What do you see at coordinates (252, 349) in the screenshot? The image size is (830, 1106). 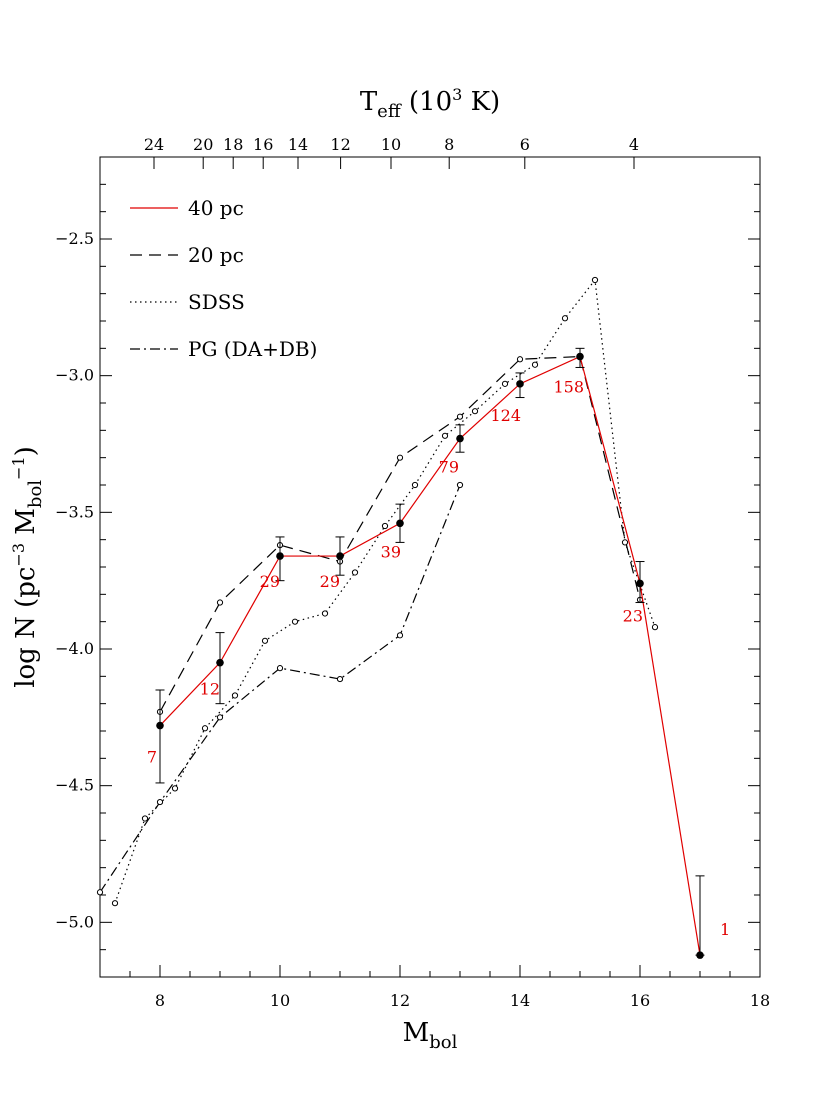 I see `legend-label: PG (DA+DB)` at bounding box center [252, 349].